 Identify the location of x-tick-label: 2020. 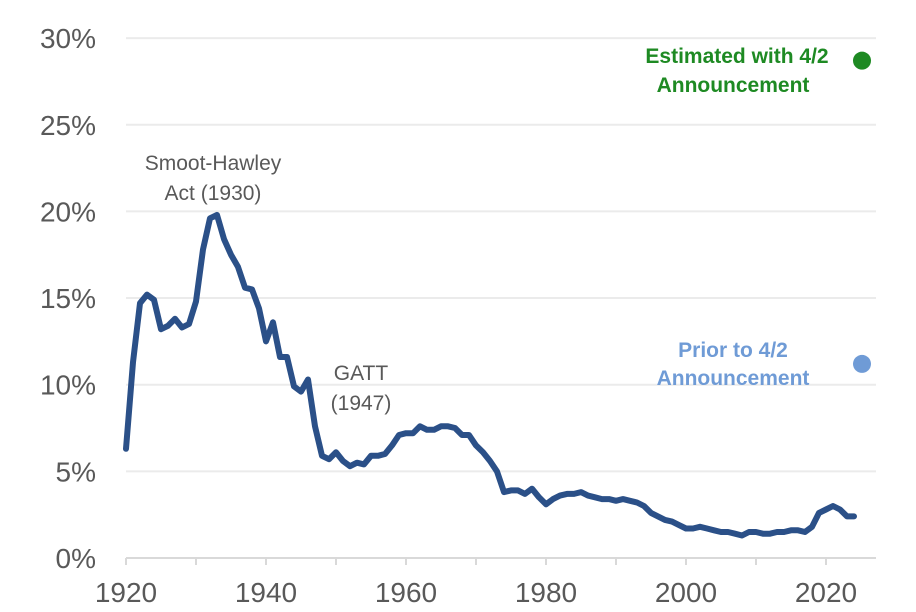
(826, 592).